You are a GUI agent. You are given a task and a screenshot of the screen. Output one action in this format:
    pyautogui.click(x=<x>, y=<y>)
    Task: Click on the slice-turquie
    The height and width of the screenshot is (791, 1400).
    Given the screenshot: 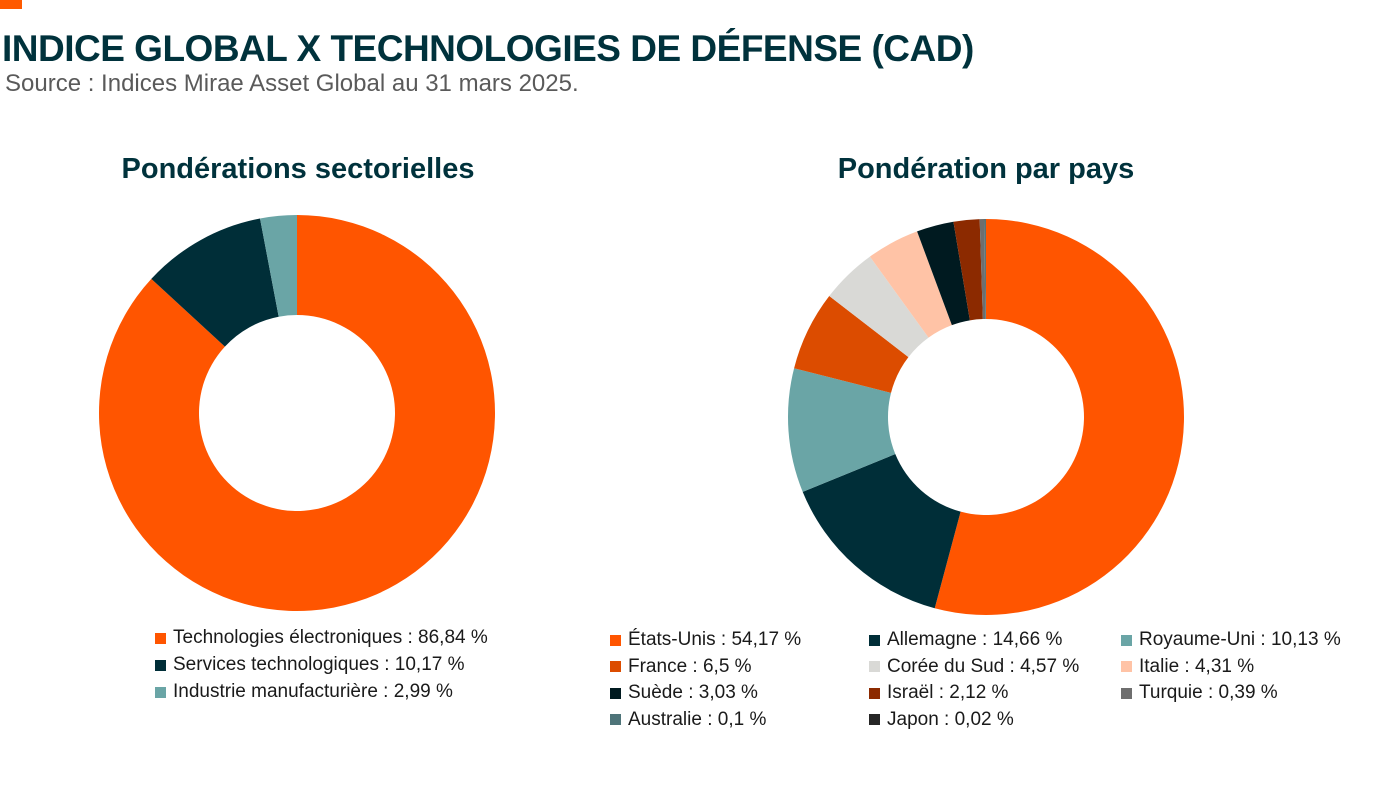 What is the action you would take?
    pyautogui.click(x=982, y=269)
    